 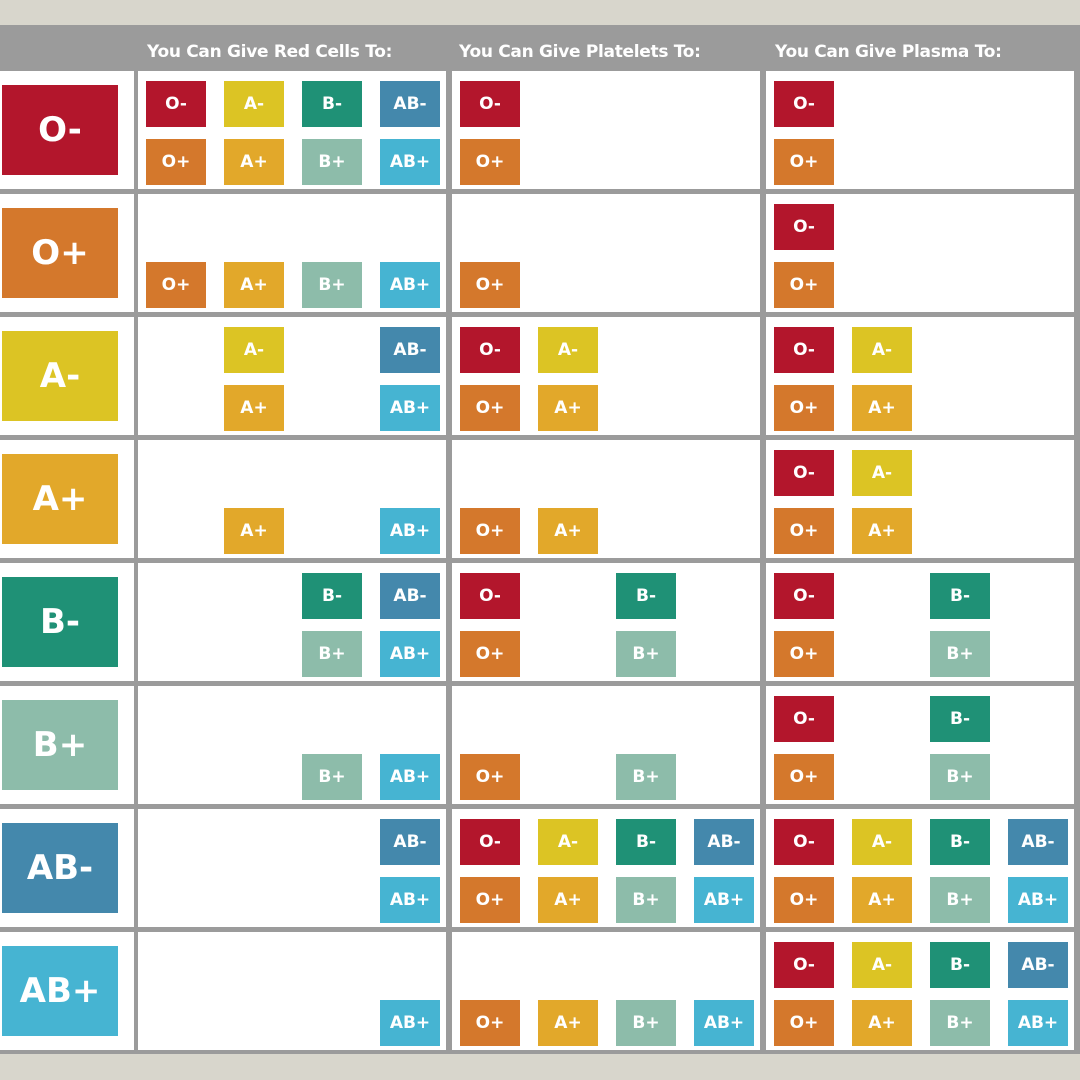 I want to click on platelets-cell: O+, so click(x=606, y=253).